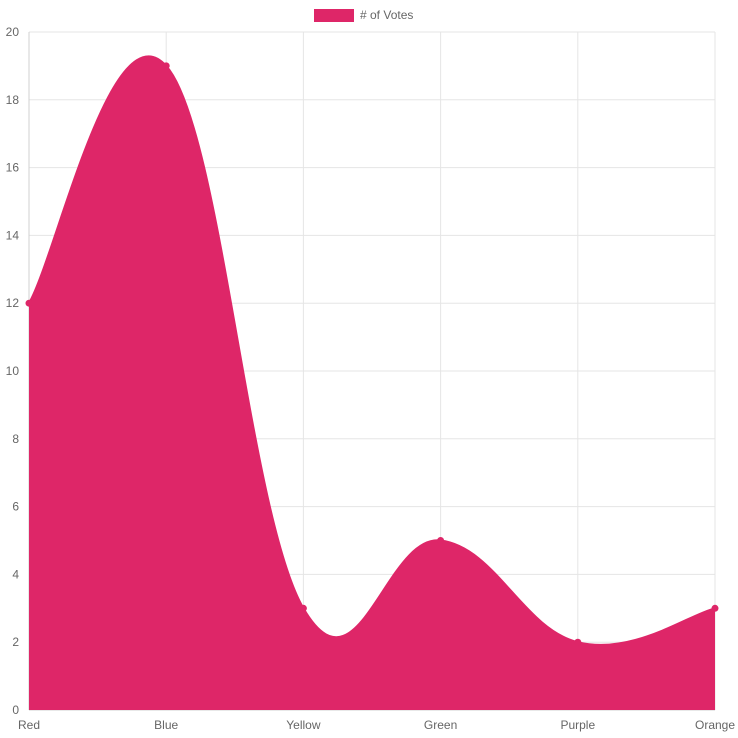 The height and width of the screenshot is (738, 738). I want to click on data-point-green, so click(441, 540).